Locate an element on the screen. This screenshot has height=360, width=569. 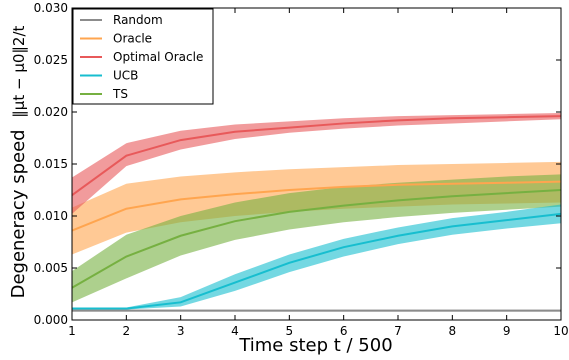
y-tick-label: 0.015 is located at coordinates (51, 164).